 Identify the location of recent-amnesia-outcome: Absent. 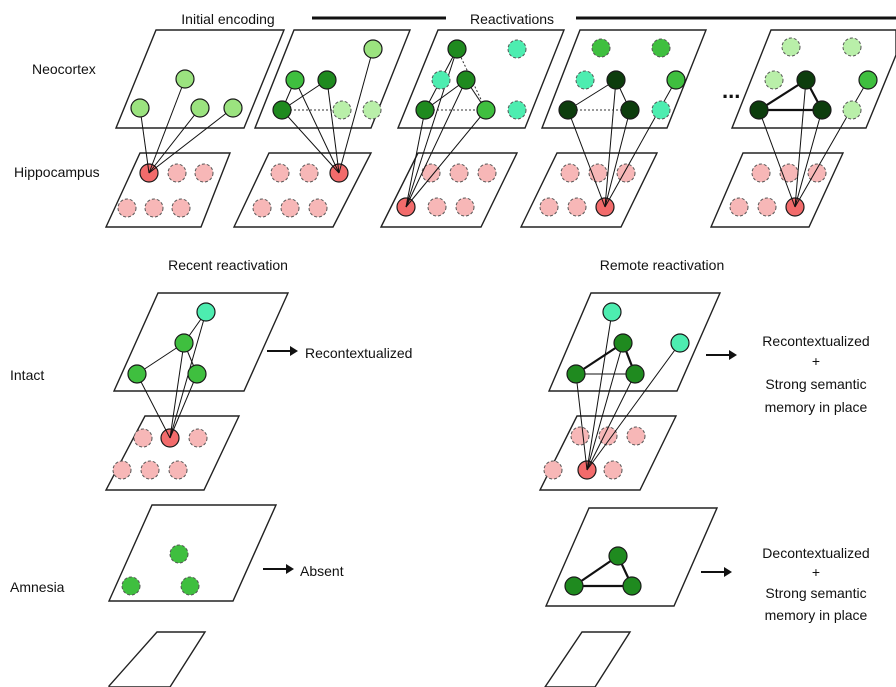
(322, 571).